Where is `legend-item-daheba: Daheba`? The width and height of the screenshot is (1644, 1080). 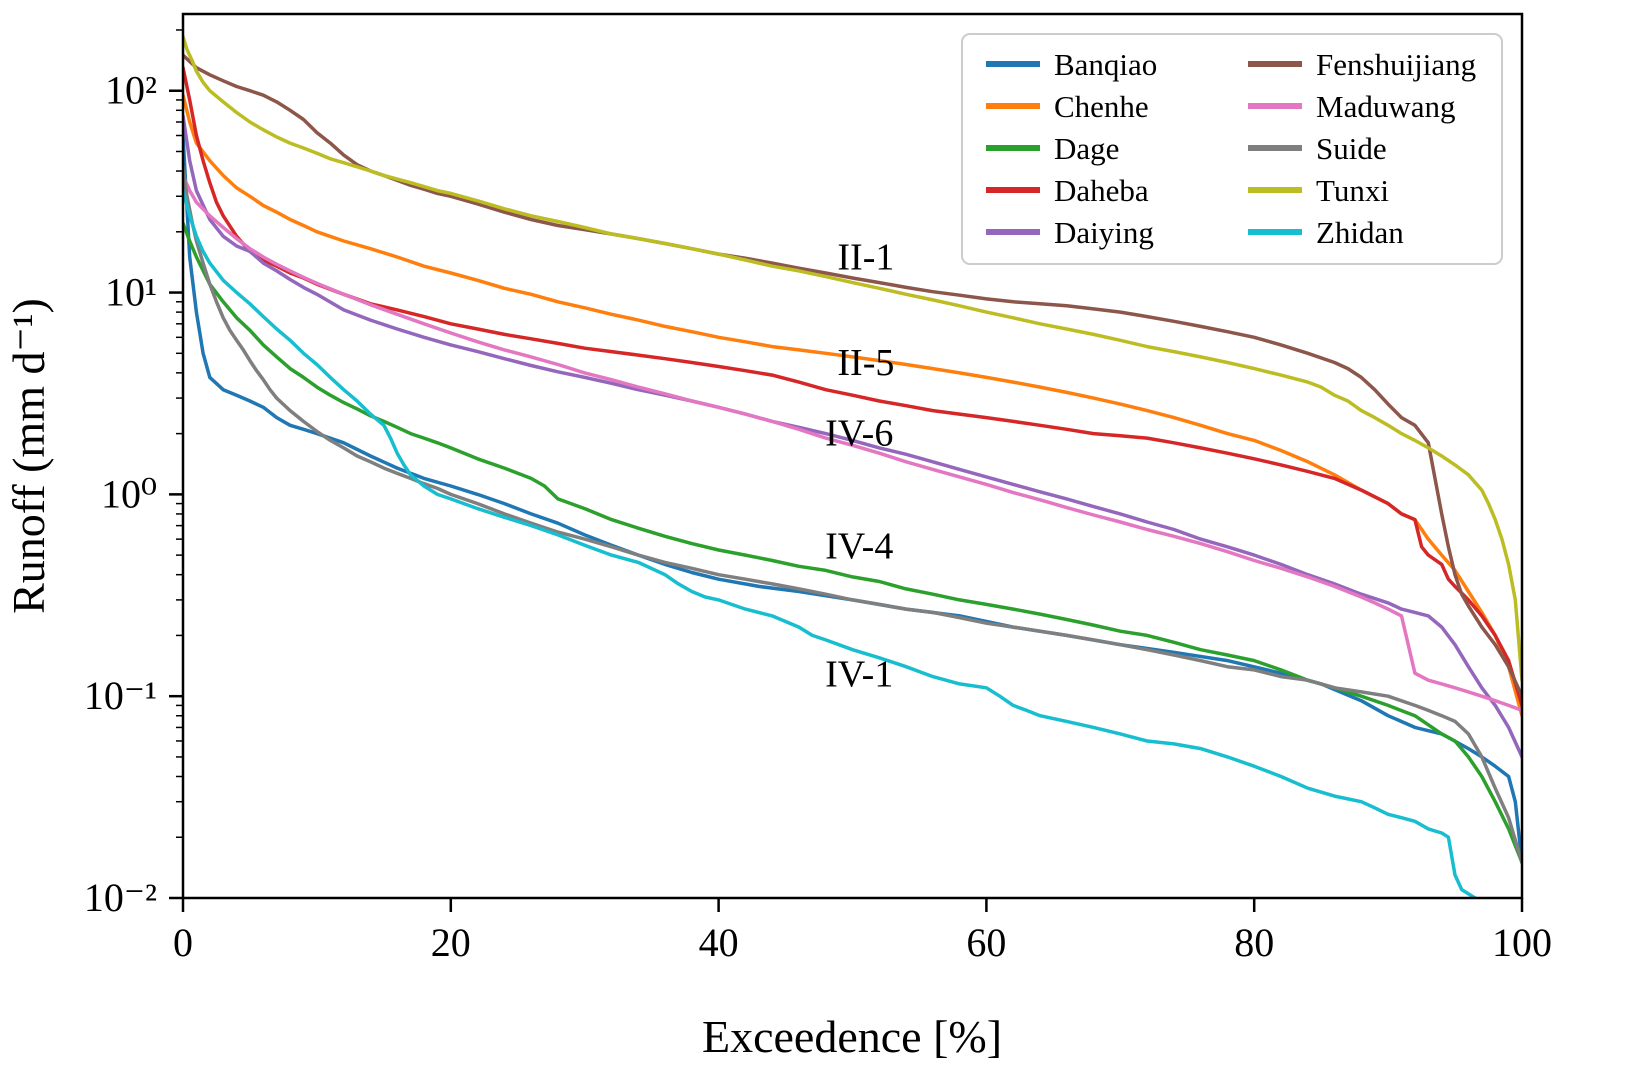 legend-item-daheba: Daheba is located at coordinates (1067, 190).